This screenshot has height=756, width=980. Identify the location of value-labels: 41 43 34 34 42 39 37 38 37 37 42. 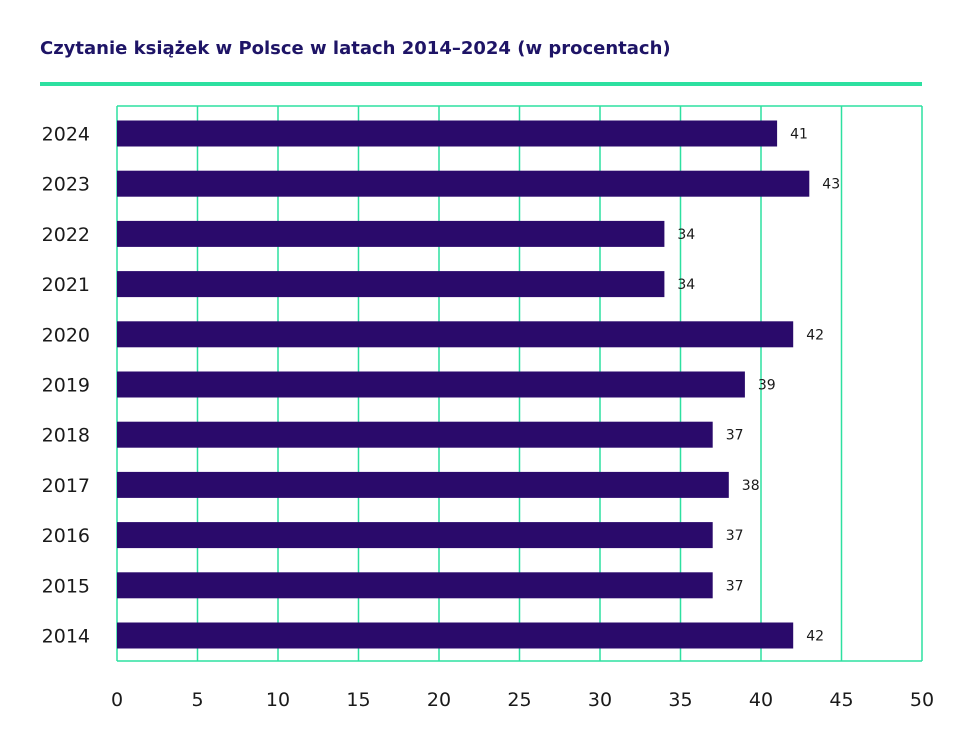
(758, 386).